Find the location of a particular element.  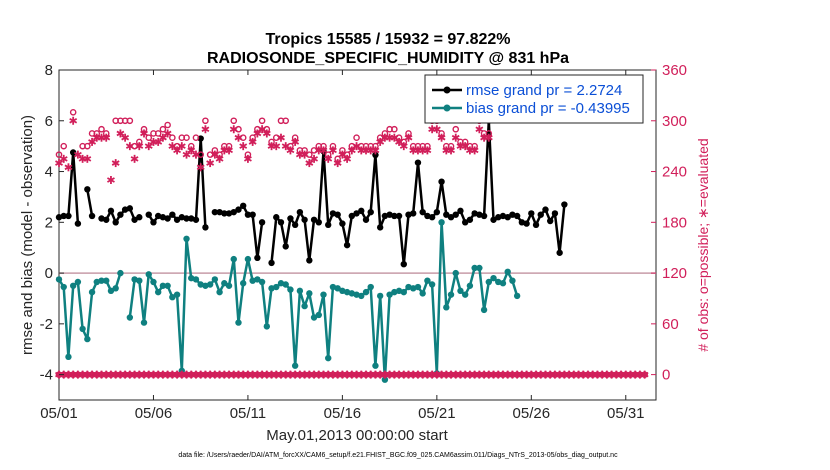

y-axis-label: rmse and bias (model - observation) is located at coordinates (27, 235).